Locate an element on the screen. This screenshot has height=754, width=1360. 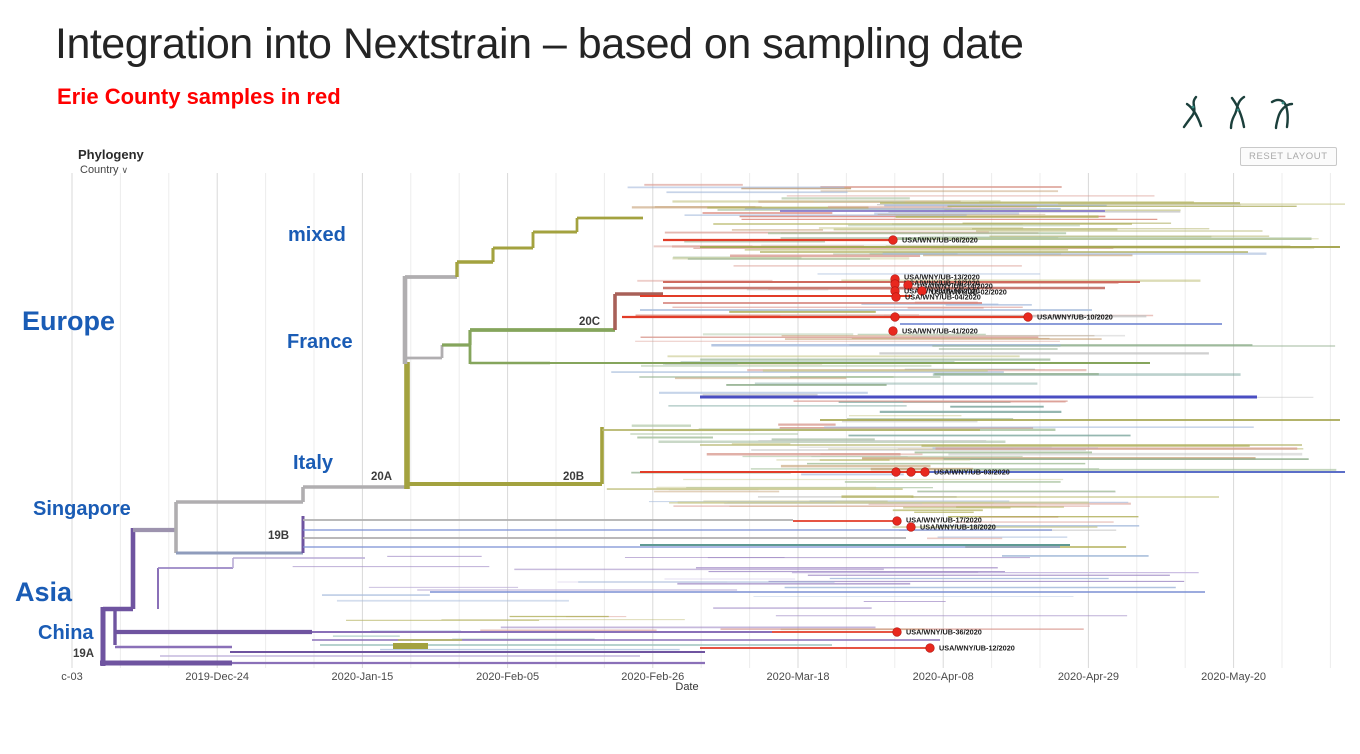
region-label-china: China is located at coordinates (66, 633).